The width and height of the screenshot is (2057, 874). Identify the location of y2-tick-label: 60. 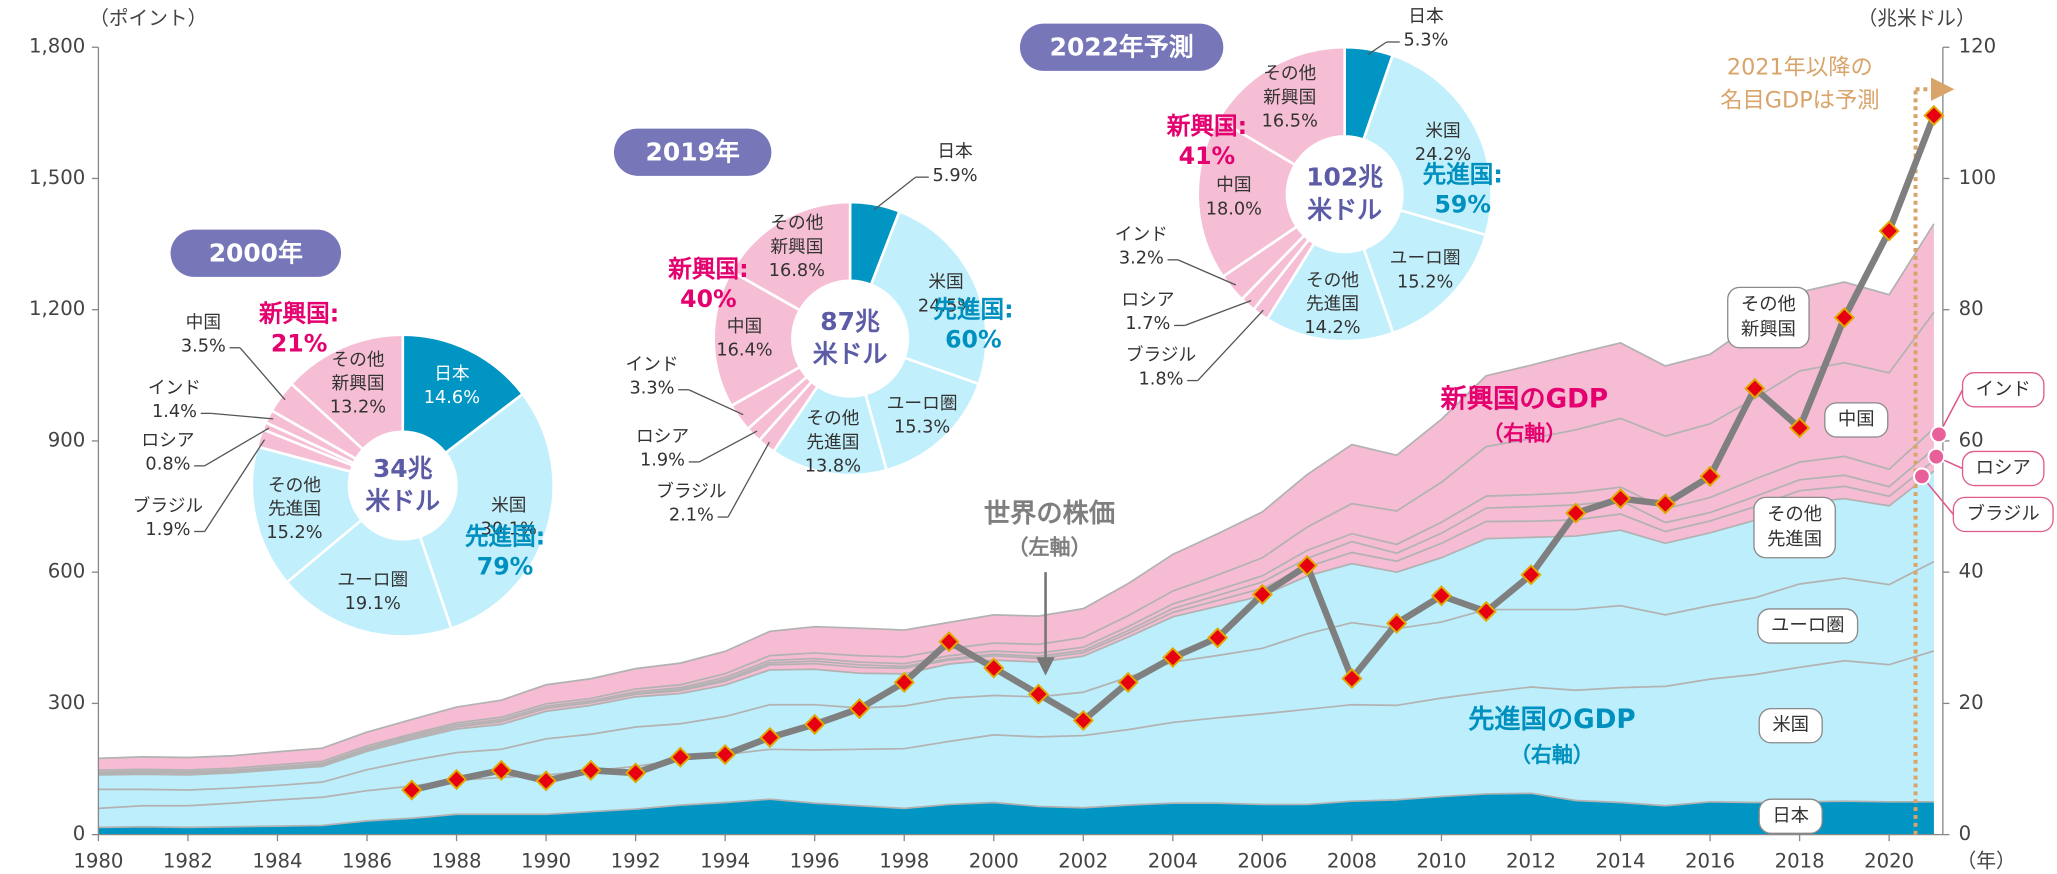
(1971, 439).